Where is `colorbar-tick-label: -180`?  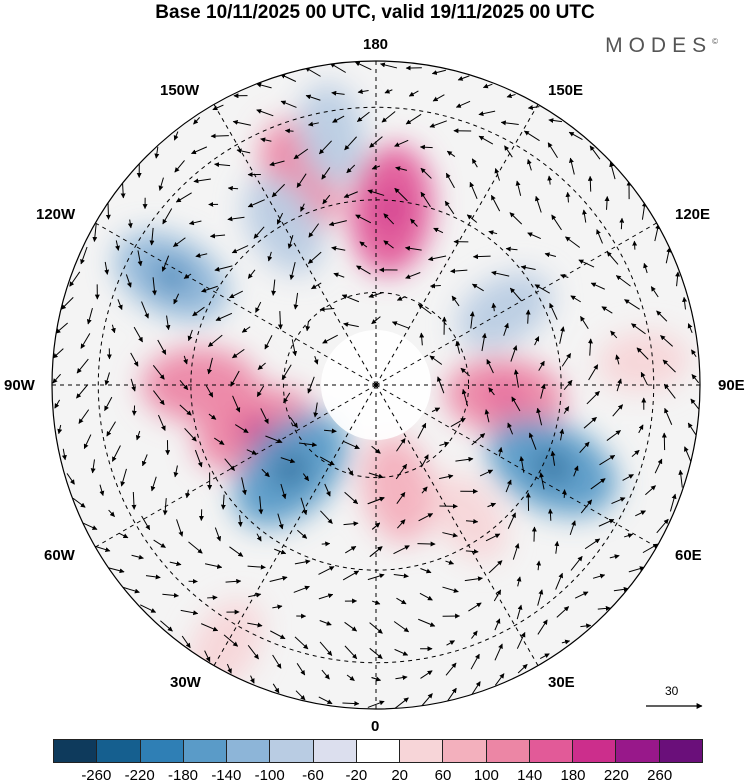 colorbar-tick-label: -180 is located at coordinates (183, 775).